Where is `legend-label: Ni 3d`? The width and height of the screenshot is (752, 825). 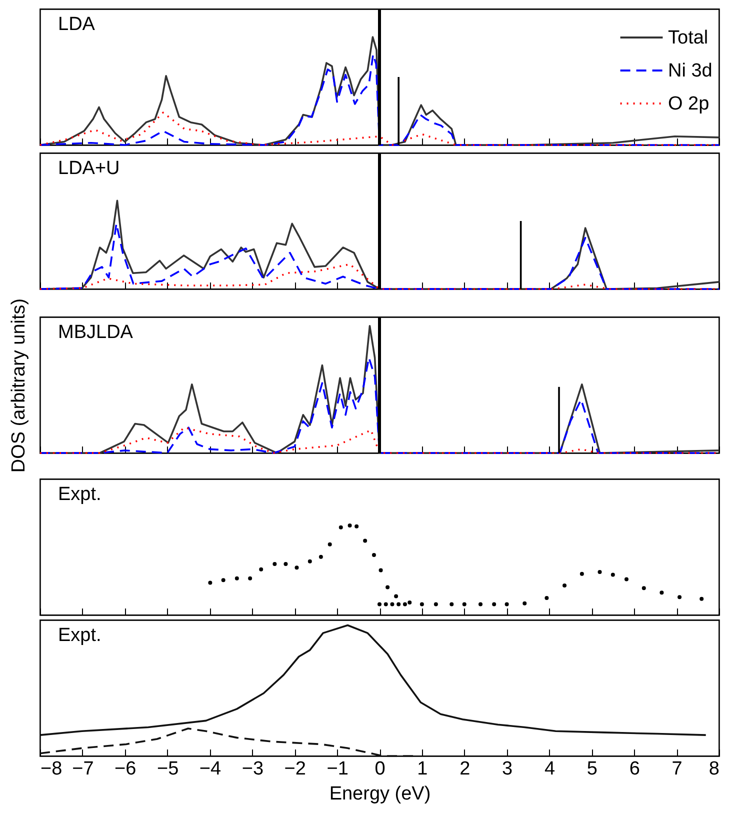 legend-label: Ni 3d is located at coordinates (690, 71).